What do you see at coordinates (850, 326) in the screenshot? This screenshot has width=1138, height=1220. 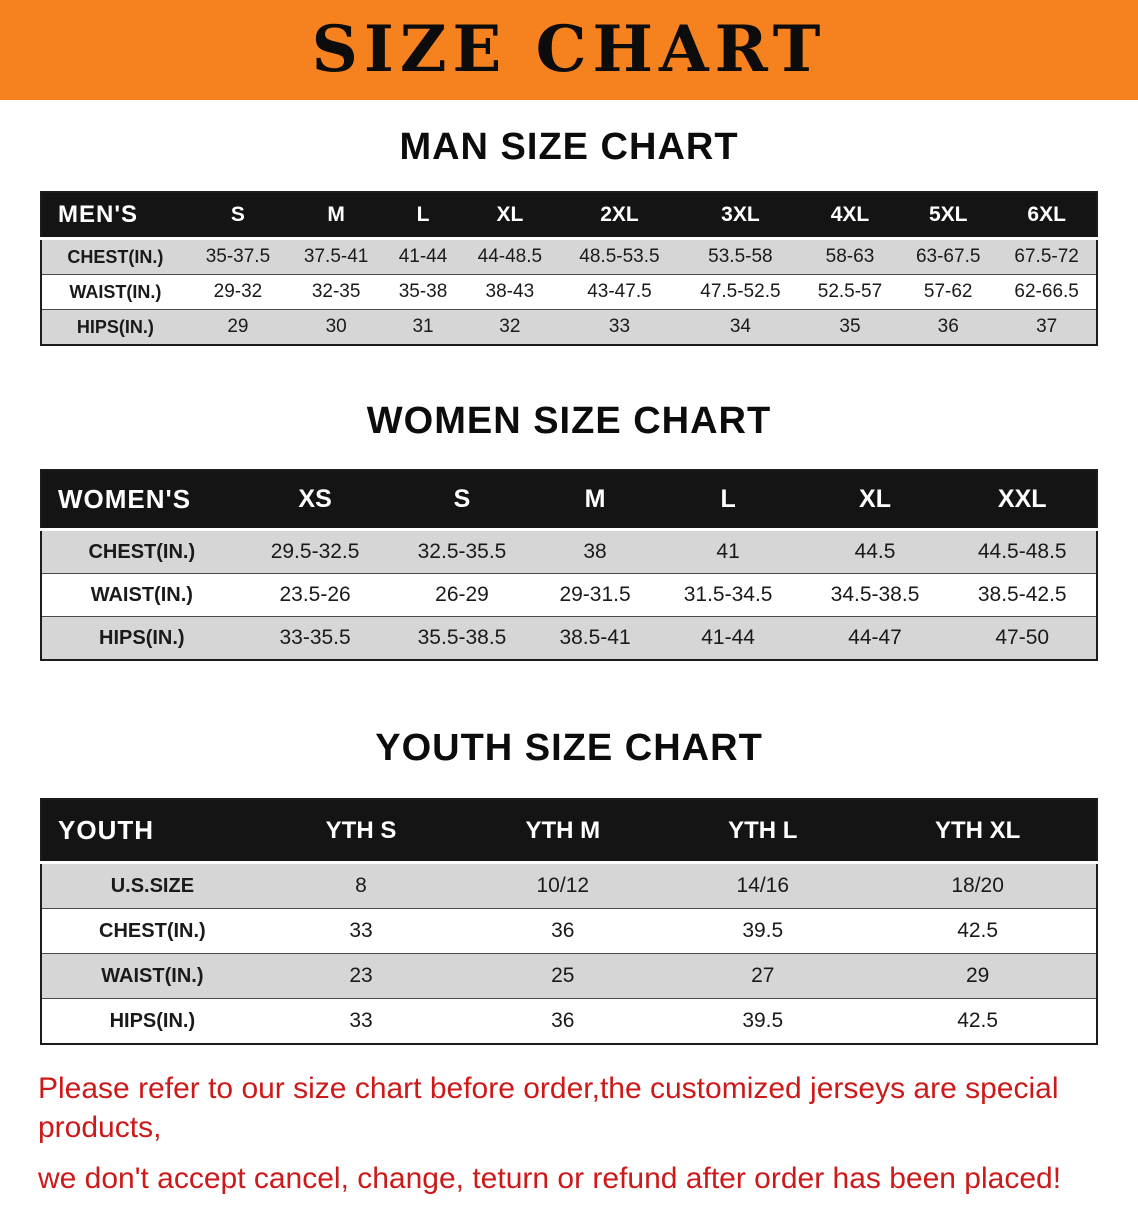 I see `value-cell: 35` at bounding box center [850, 326].